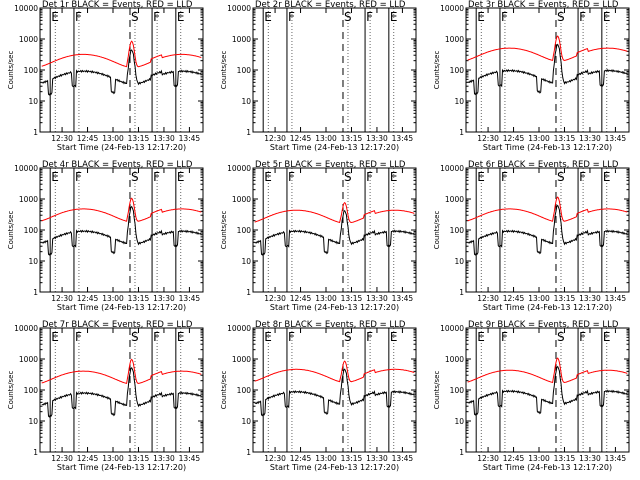 This screenshot has width=640, height=480. I want to click on panel-title: Det 2r BLACK = Events, RED = LLD, so click(330, 5).